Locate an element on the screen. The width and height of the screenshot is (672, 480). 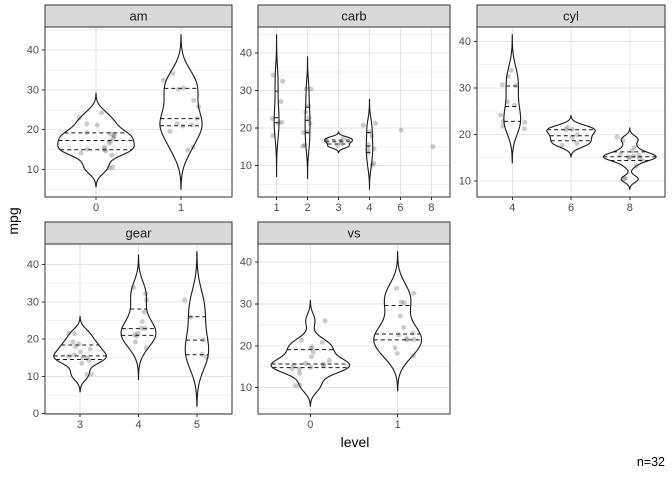
x-tick-label: 6 is located at coordinates (571, 208).